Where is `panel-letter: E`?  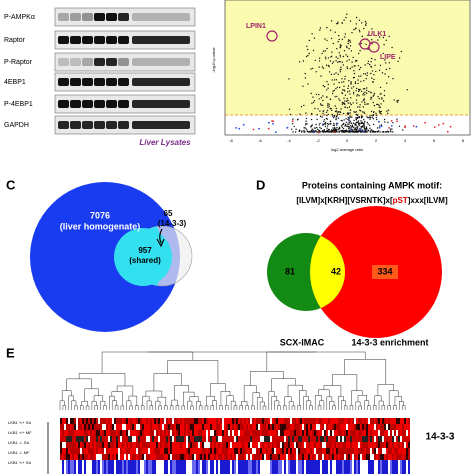 panel-letter: E is located at coordinates (10, 352).